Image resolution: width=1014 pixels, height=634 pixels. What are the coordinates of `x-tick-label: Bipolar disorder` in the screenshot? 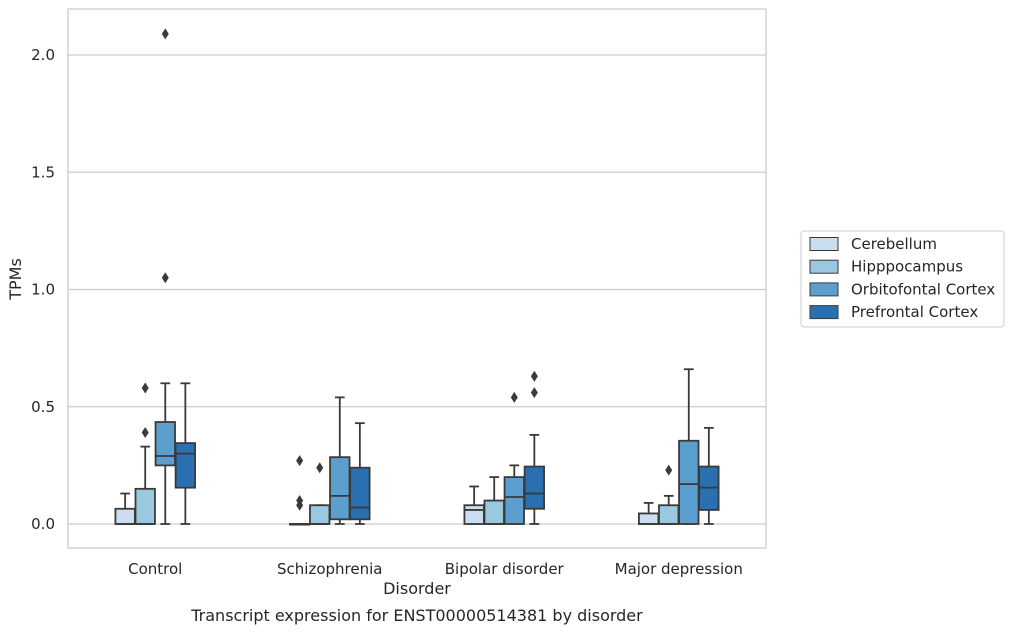 It's located at (505, 569).